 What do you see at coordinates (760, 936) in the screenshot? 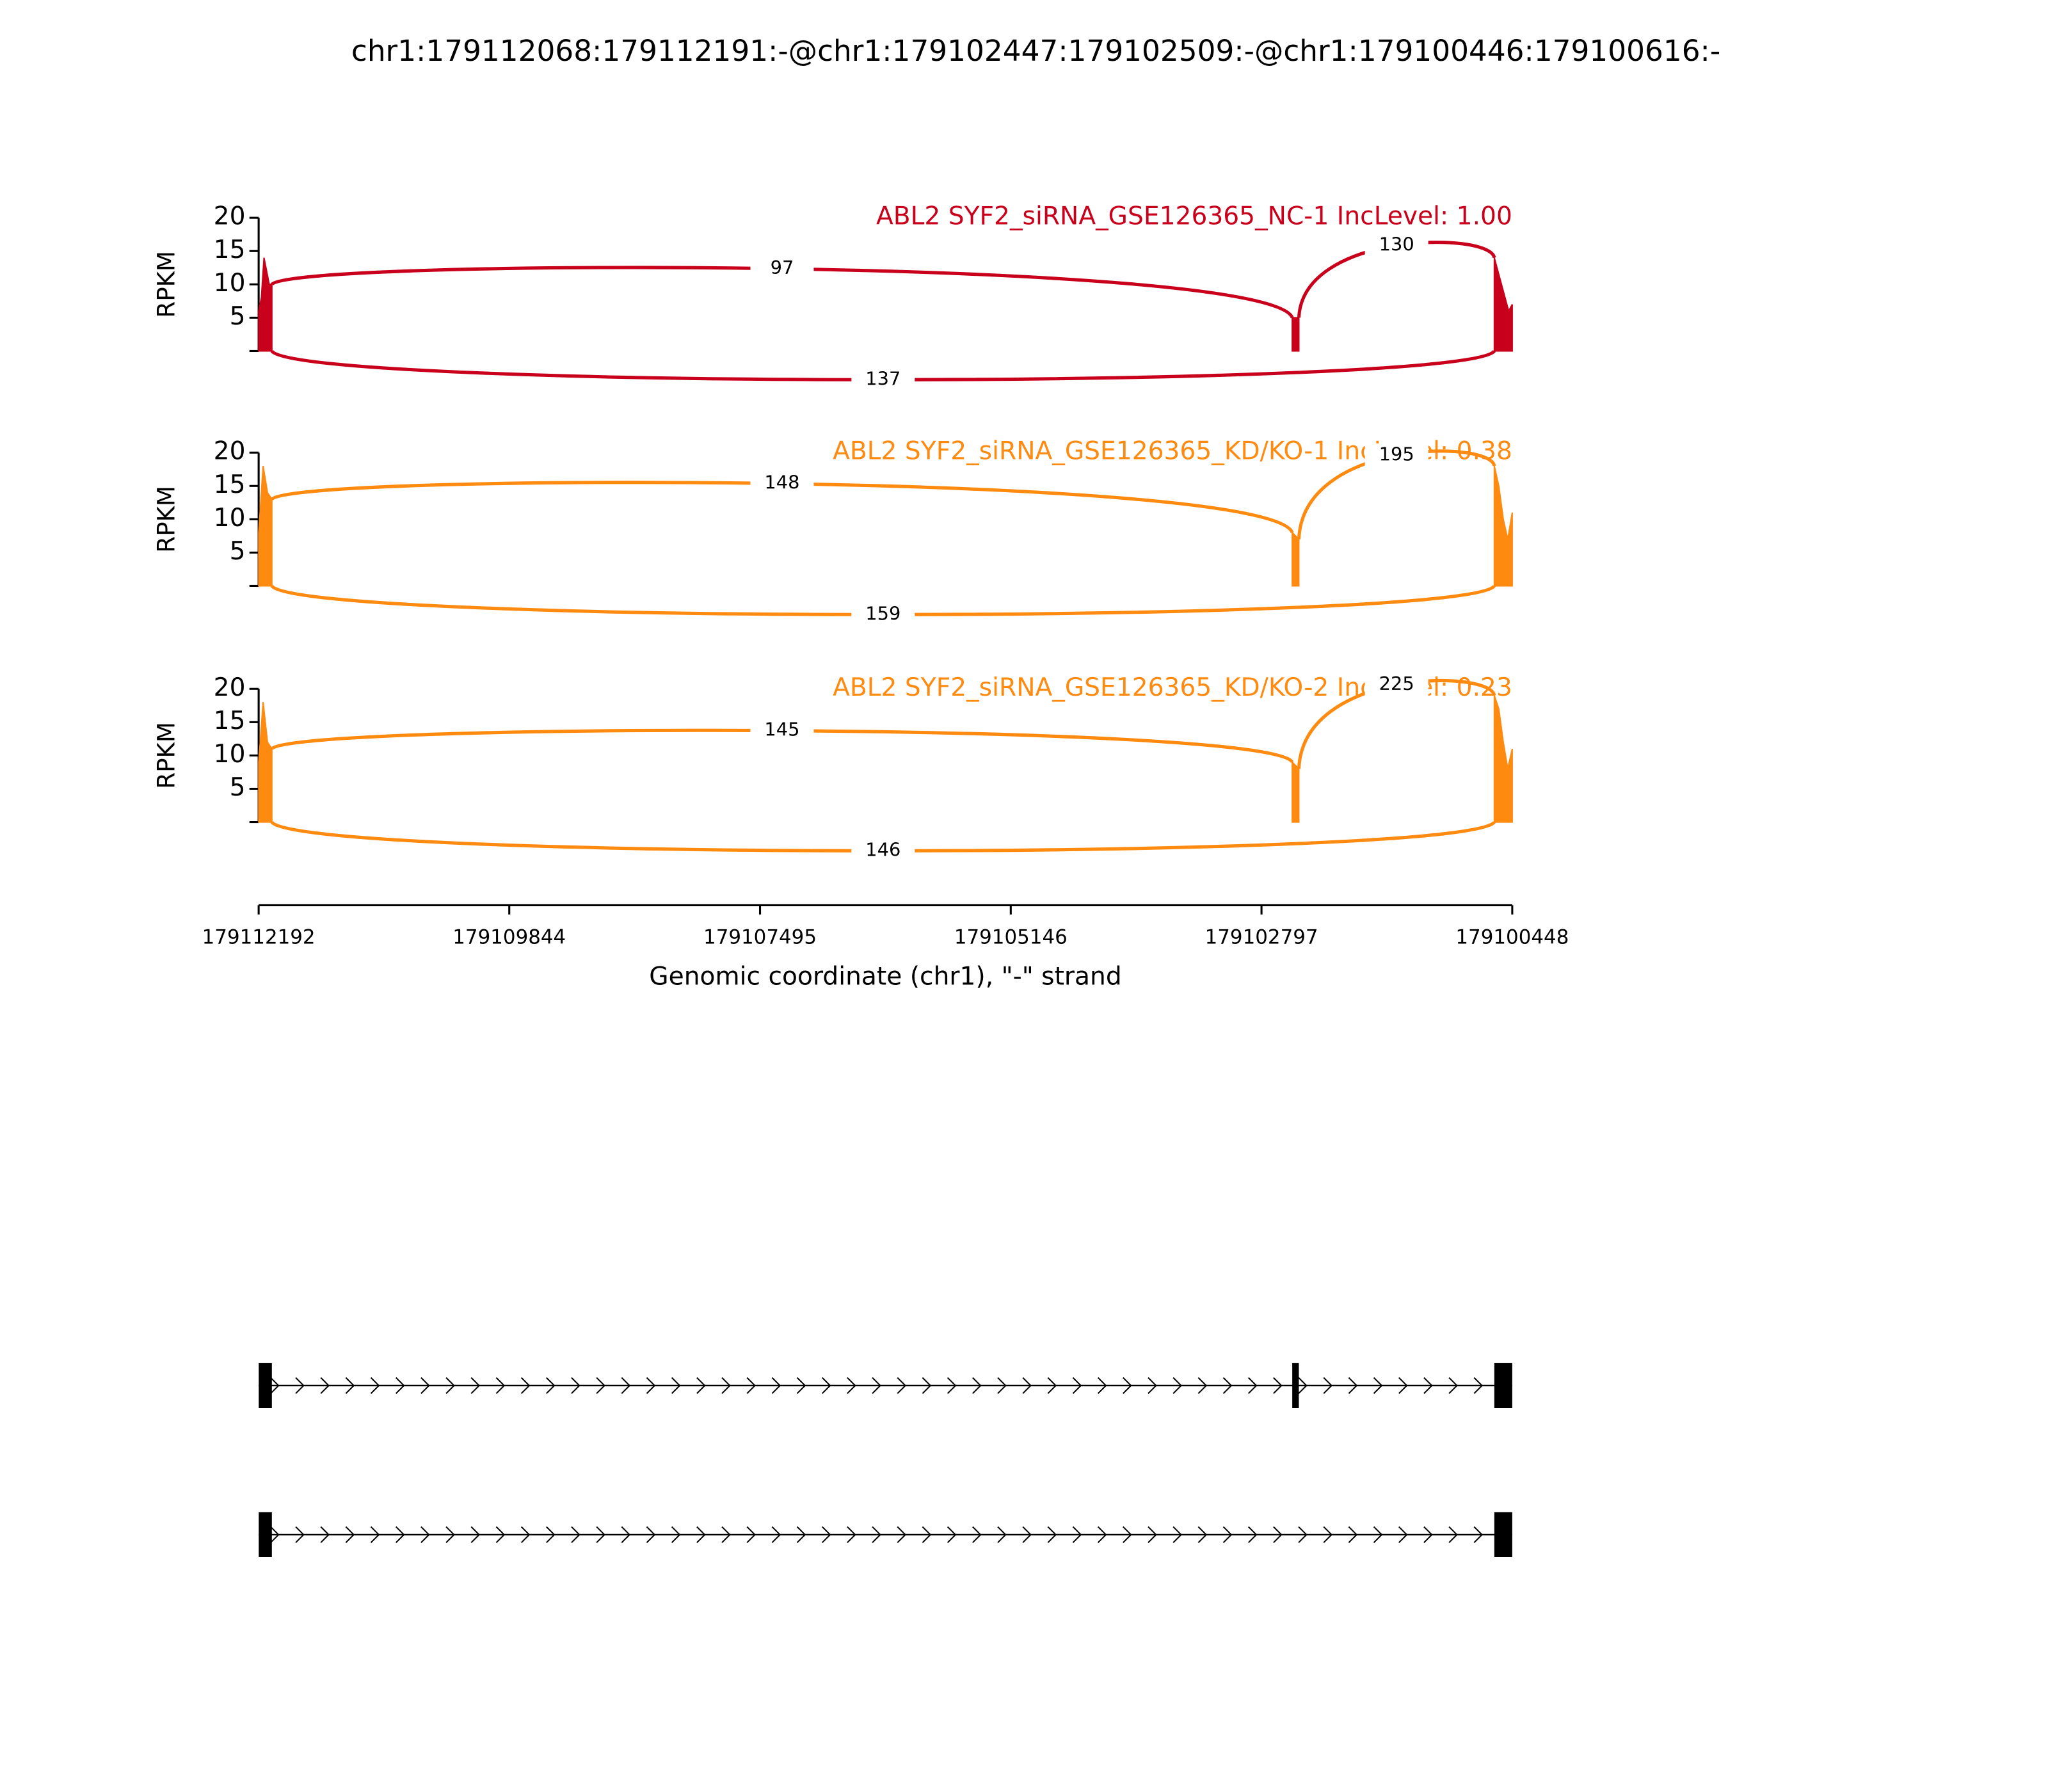
I see `x-tick-label: 179107495` at bounding box center [760, 936].